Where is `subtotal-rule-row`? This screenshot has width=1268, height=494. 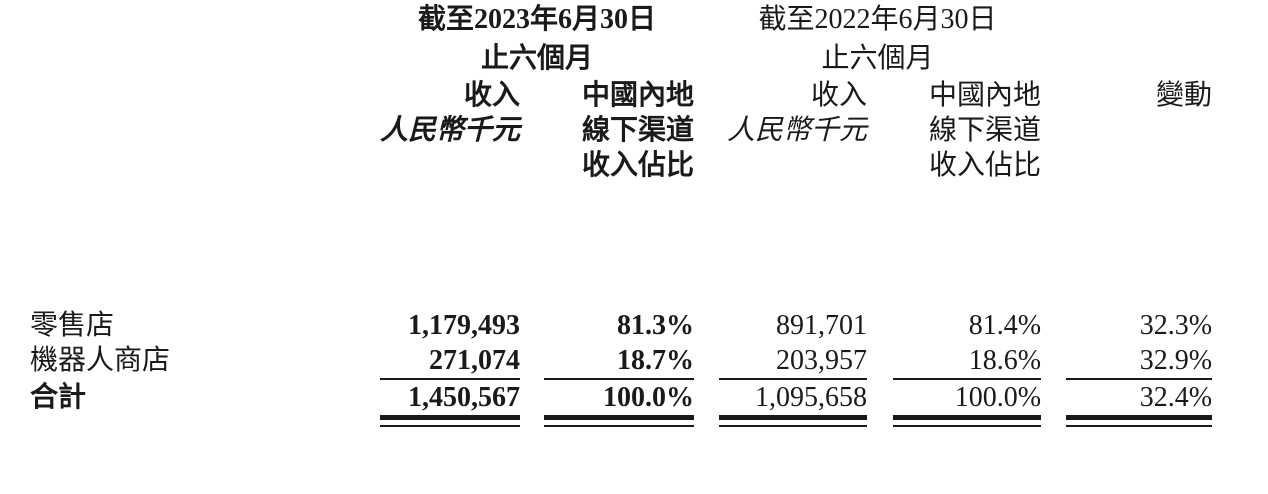
subtotal-rule-row is located at coordinates (606, 379).